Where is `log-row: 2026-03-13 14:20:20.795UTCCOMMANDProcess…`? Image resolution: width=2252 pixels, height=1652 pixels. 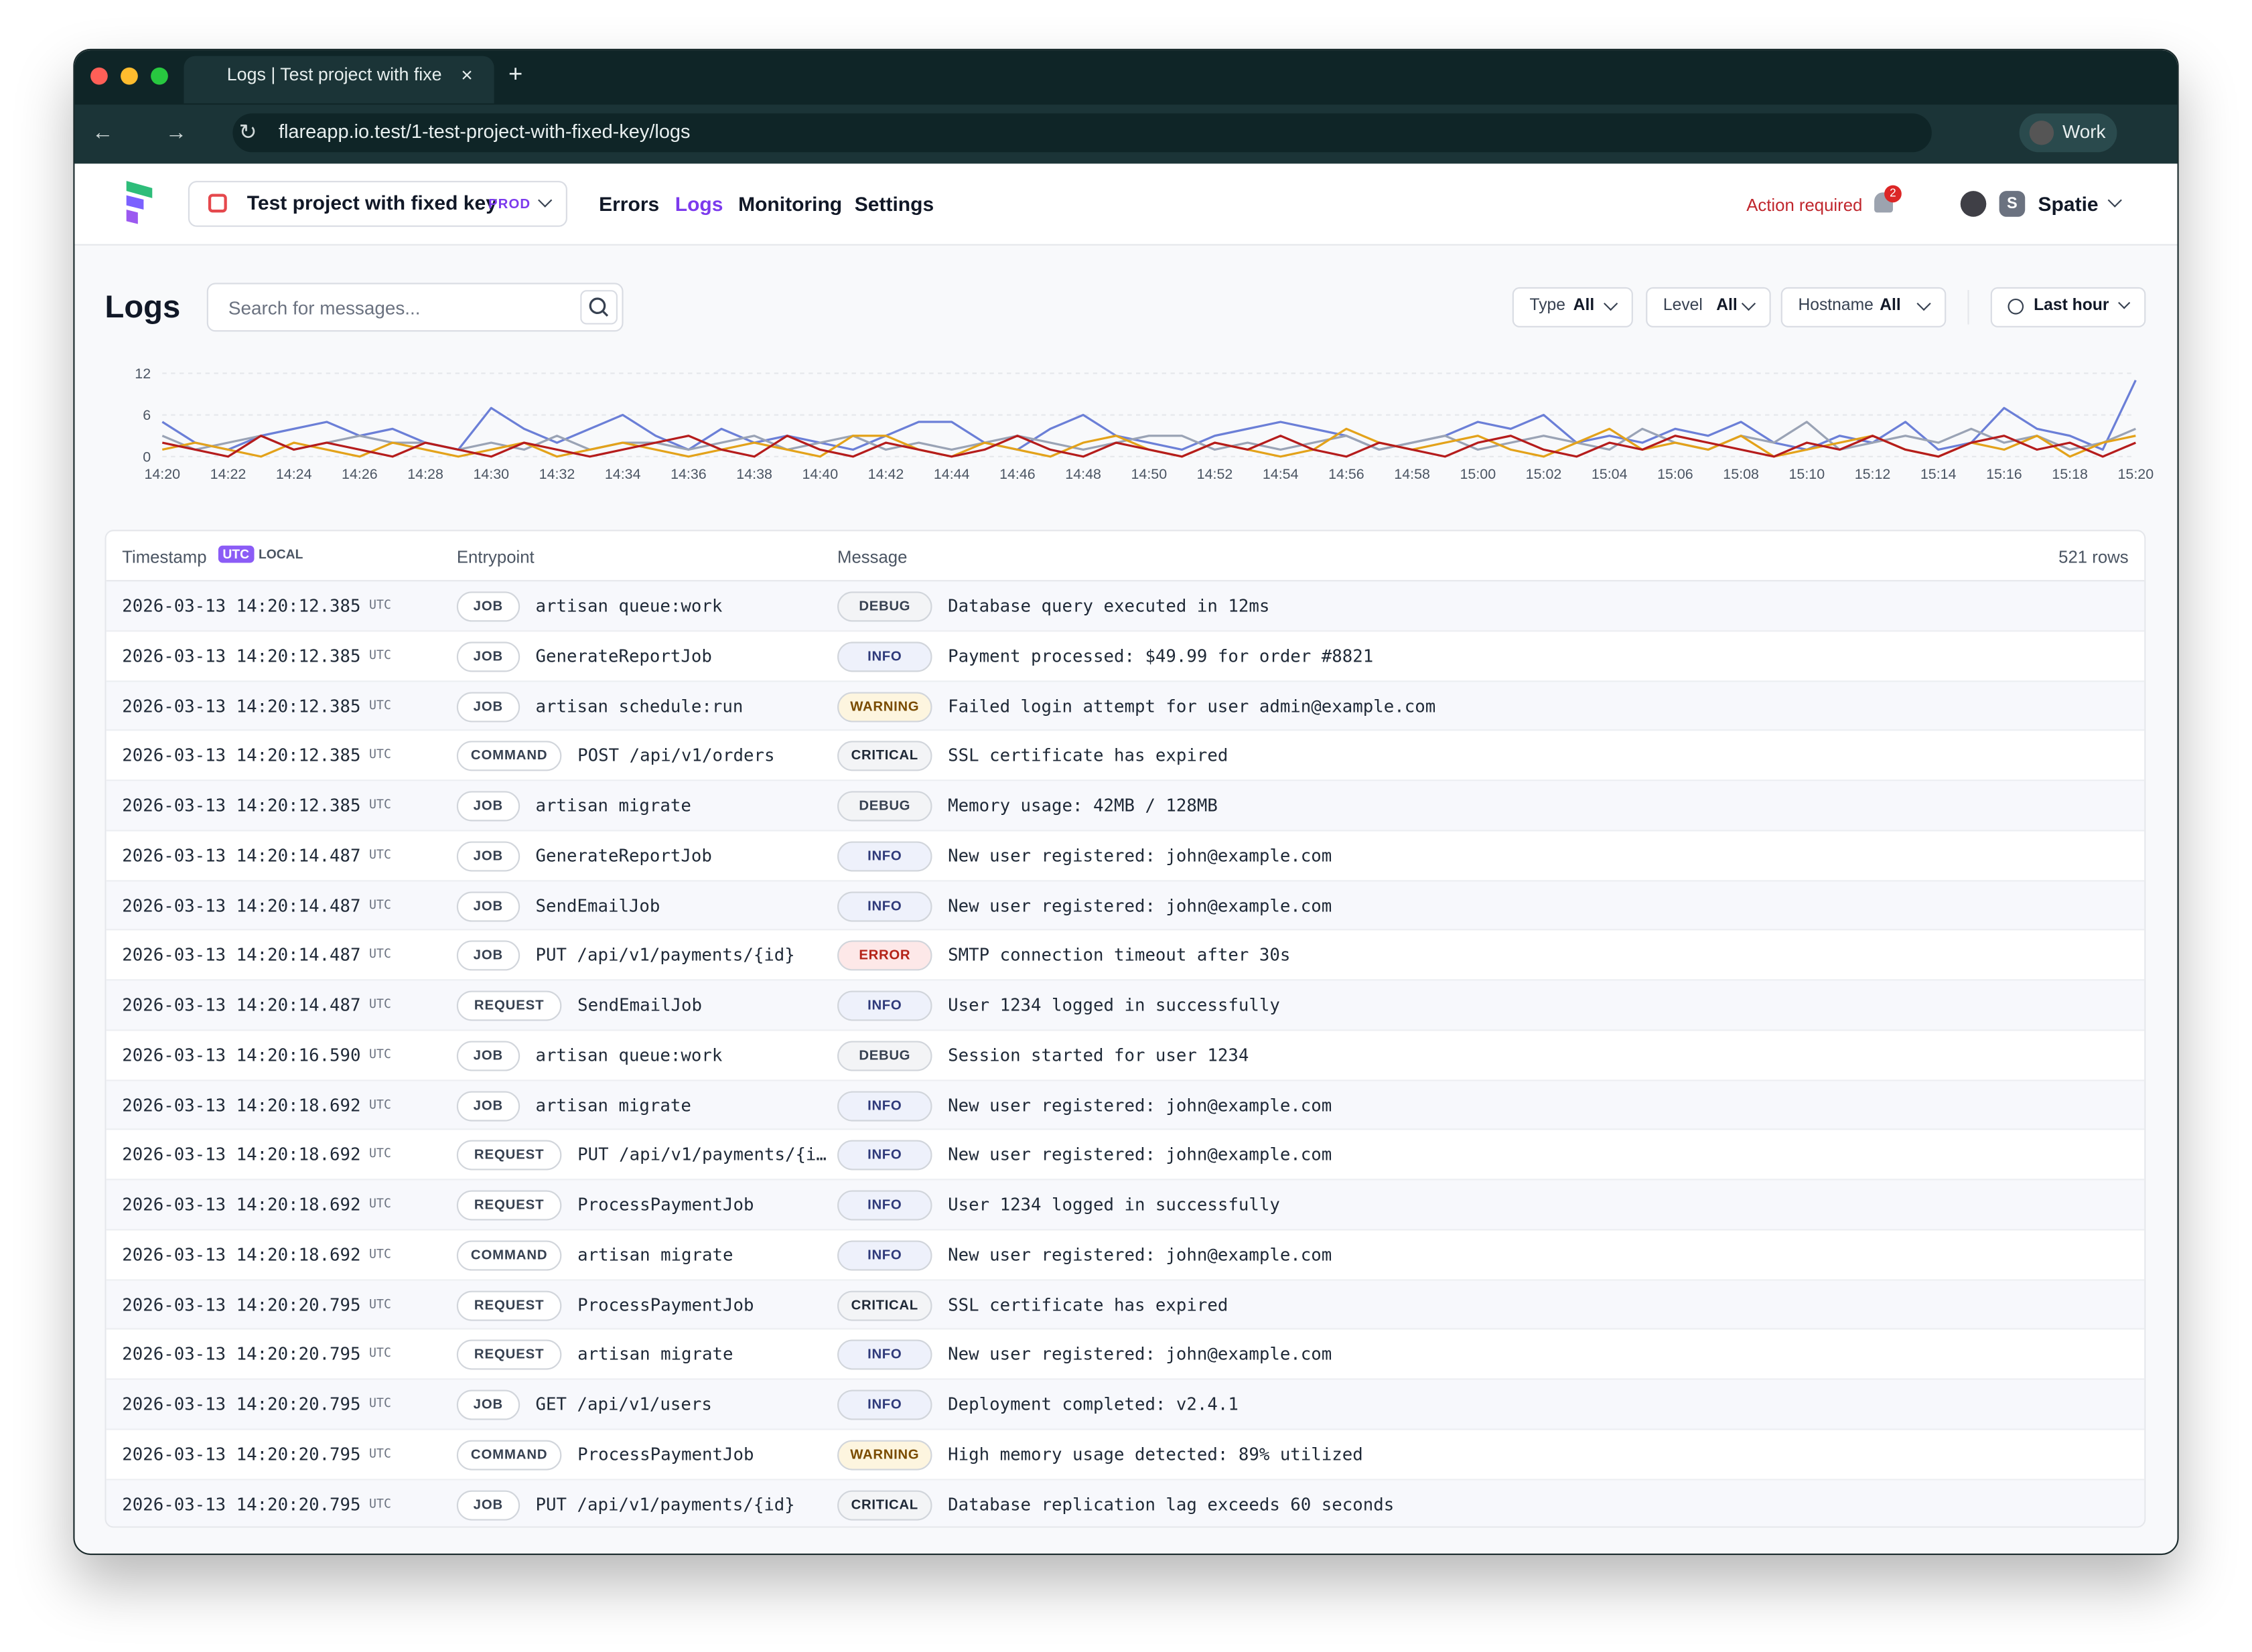
log-row: 2026-03-13 14:20:20.795UTCCOMMANDProcess… is located at coordinates (1126, 1455).